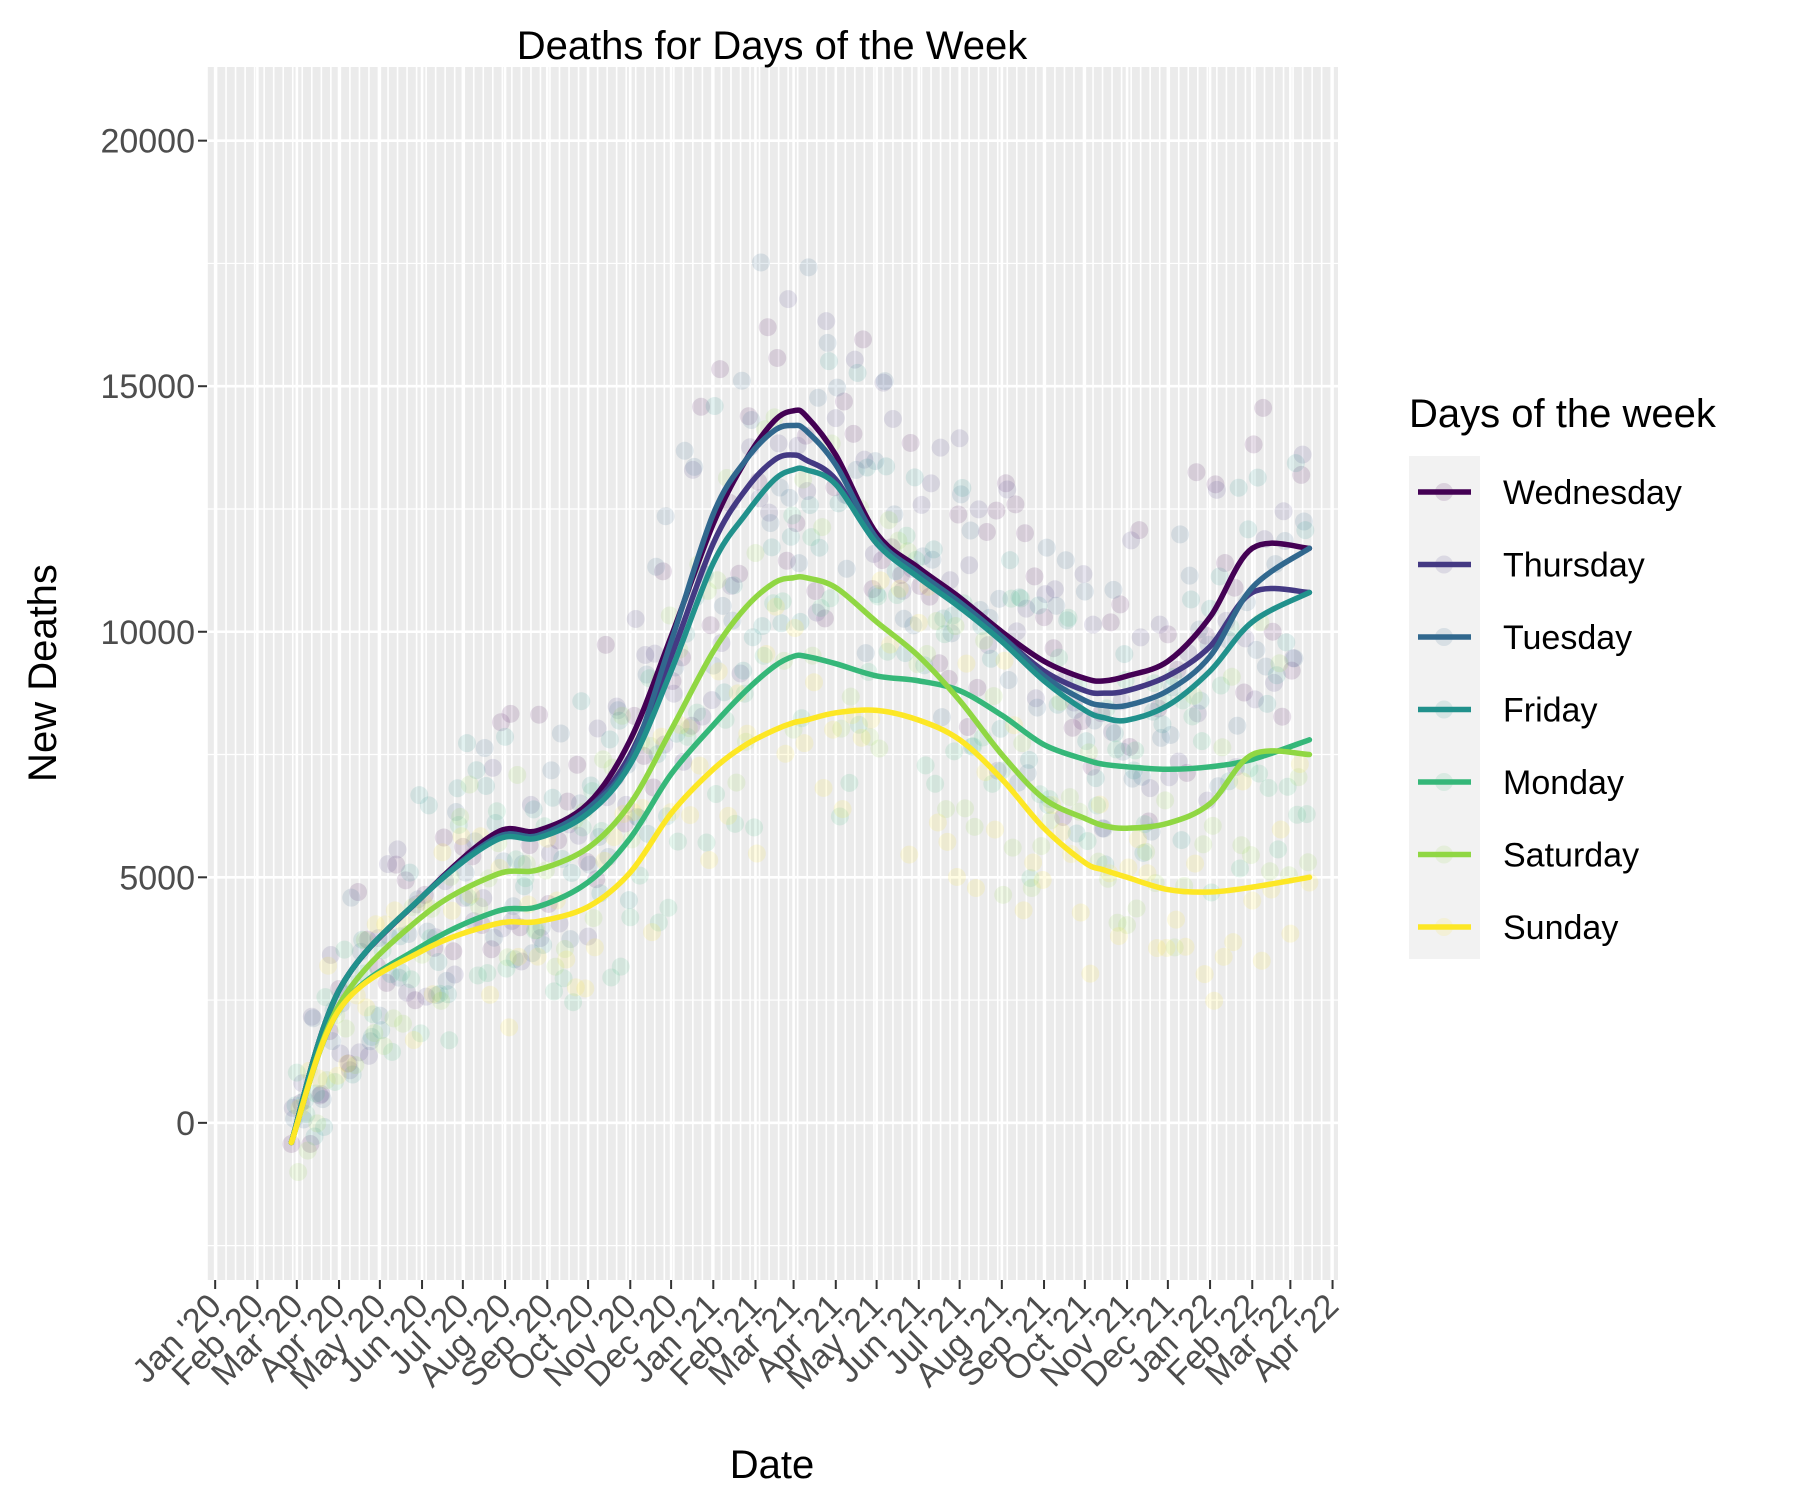  I want to click on y-axis: 0 5000 10000 15000 20000, so click(153, 633).